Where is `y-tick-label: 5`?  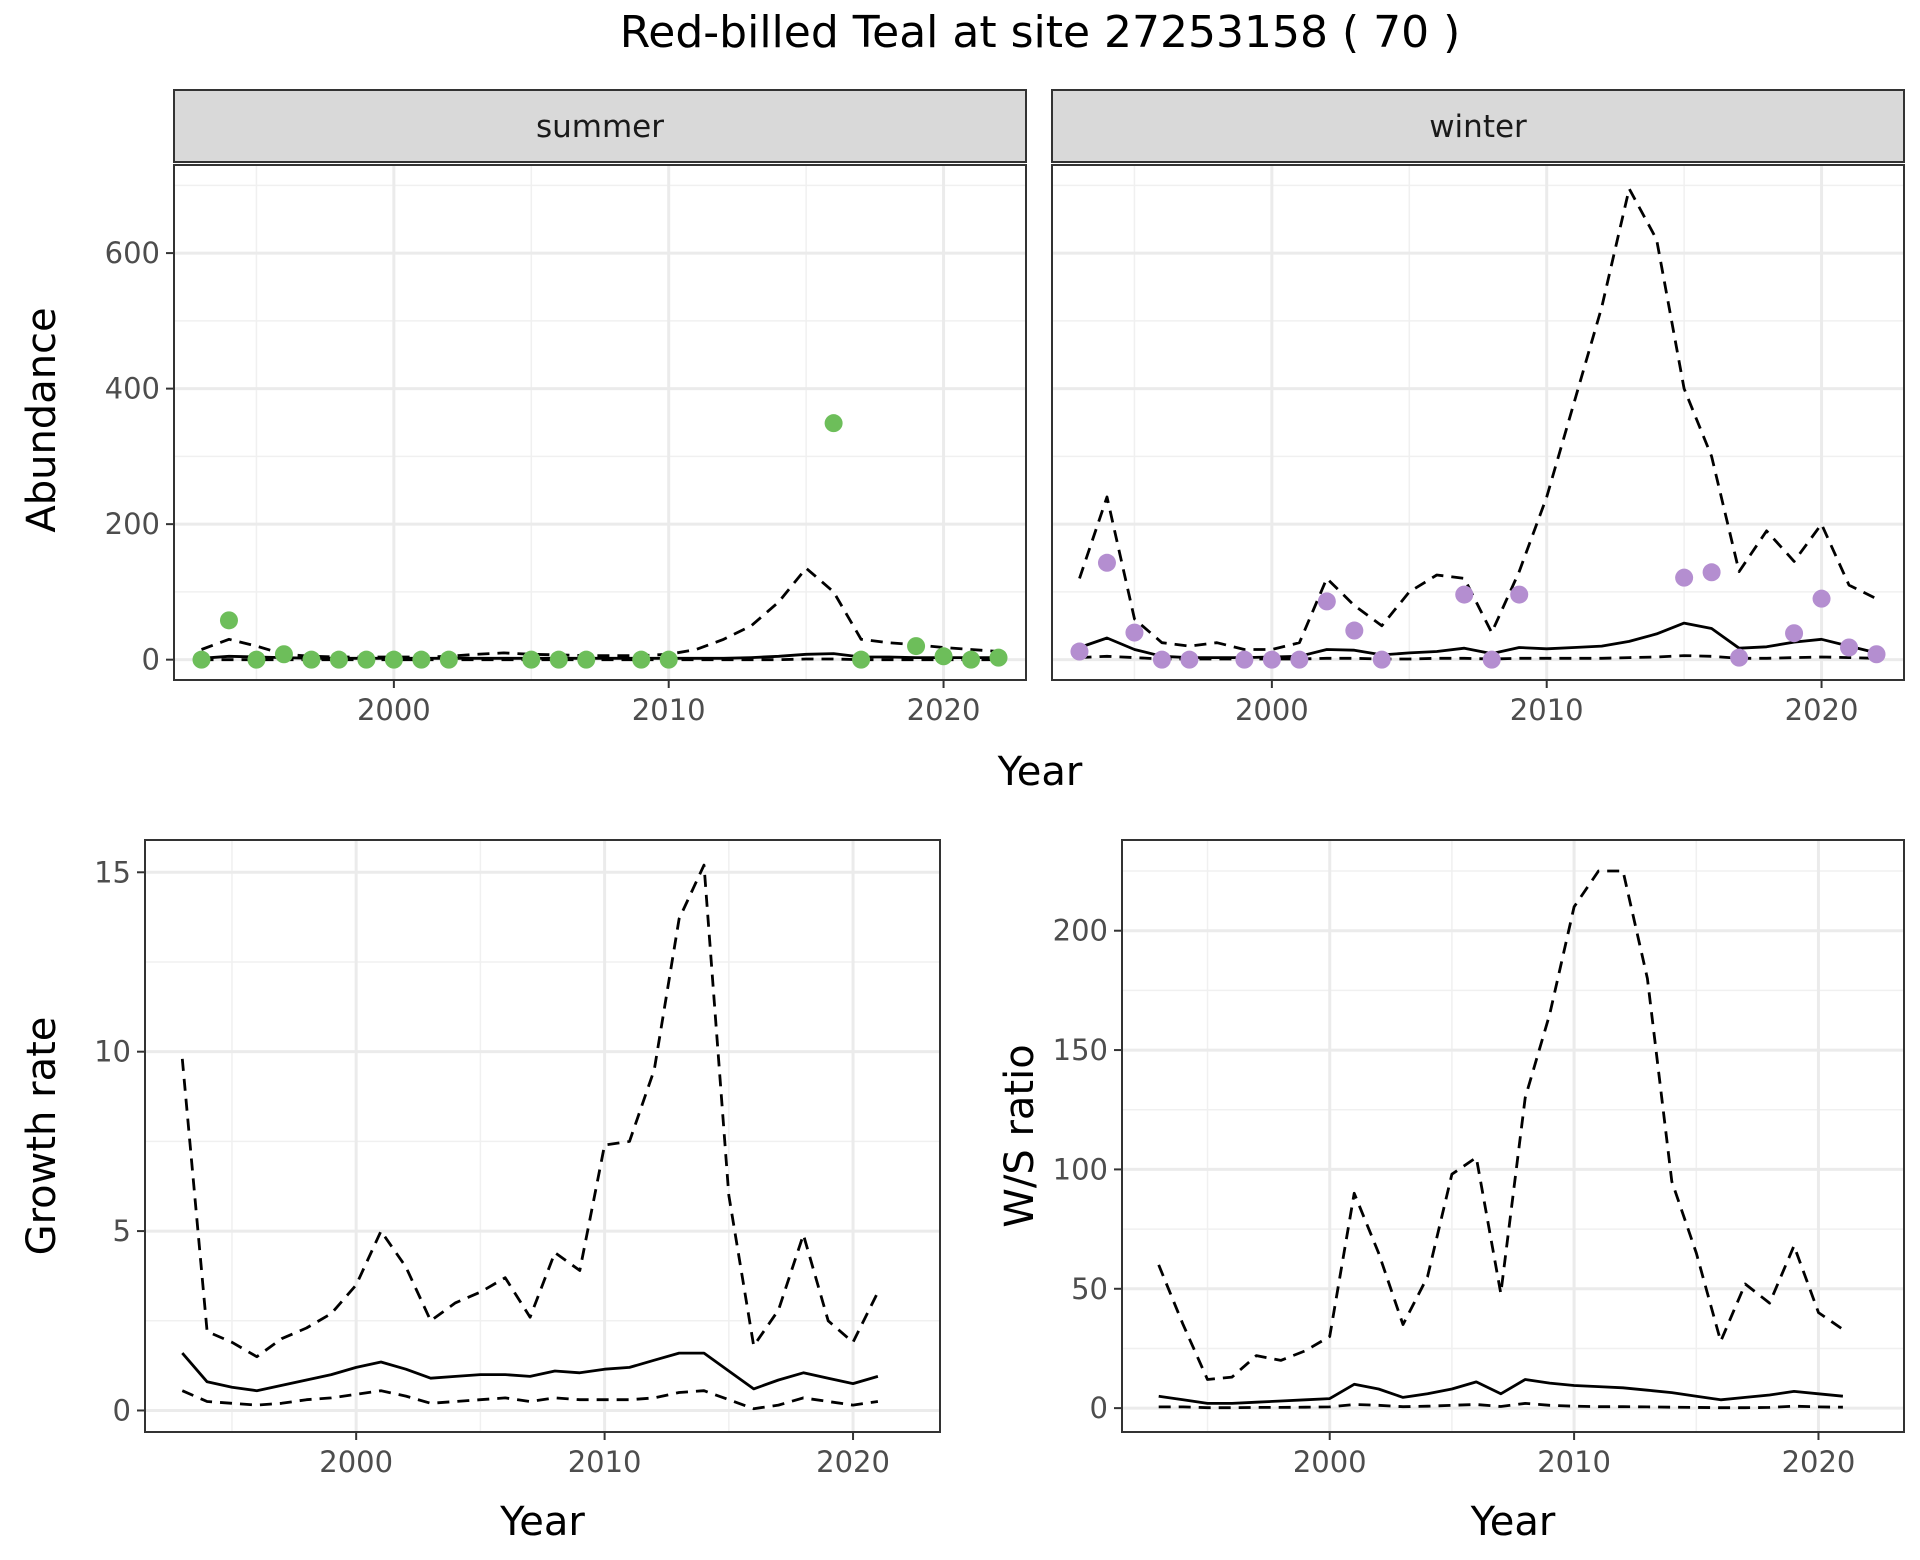
y-tick-label: 5 is located at coordinates (122, 1231).